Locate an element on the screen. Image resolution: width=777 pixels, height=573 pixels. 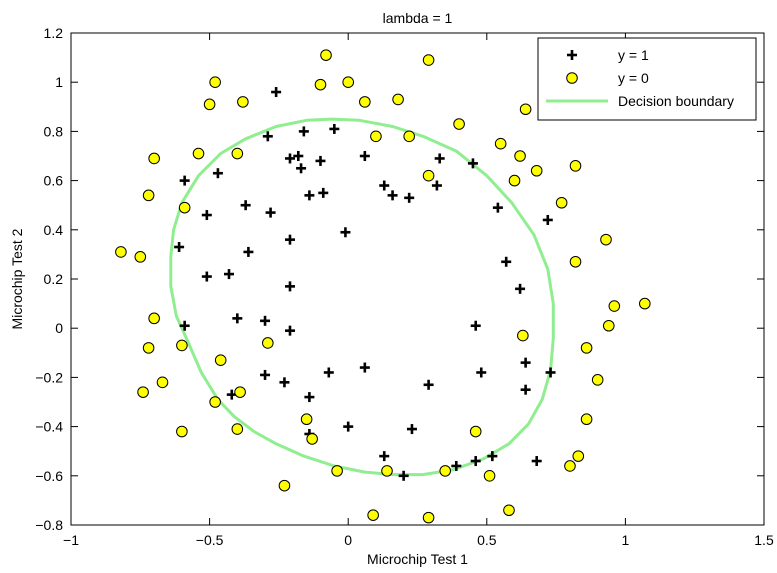
y-tick-label: 0.2 is located at coordinates (54, 279).